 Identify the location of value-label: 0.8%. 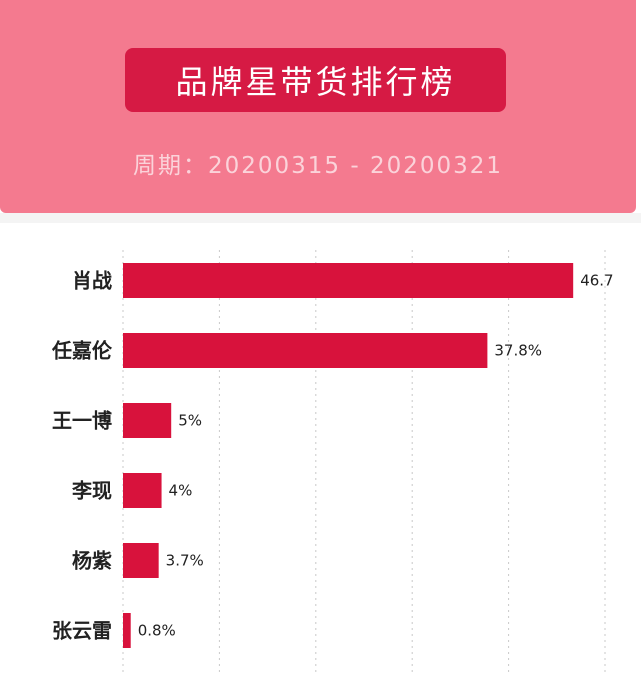
(157, 631).